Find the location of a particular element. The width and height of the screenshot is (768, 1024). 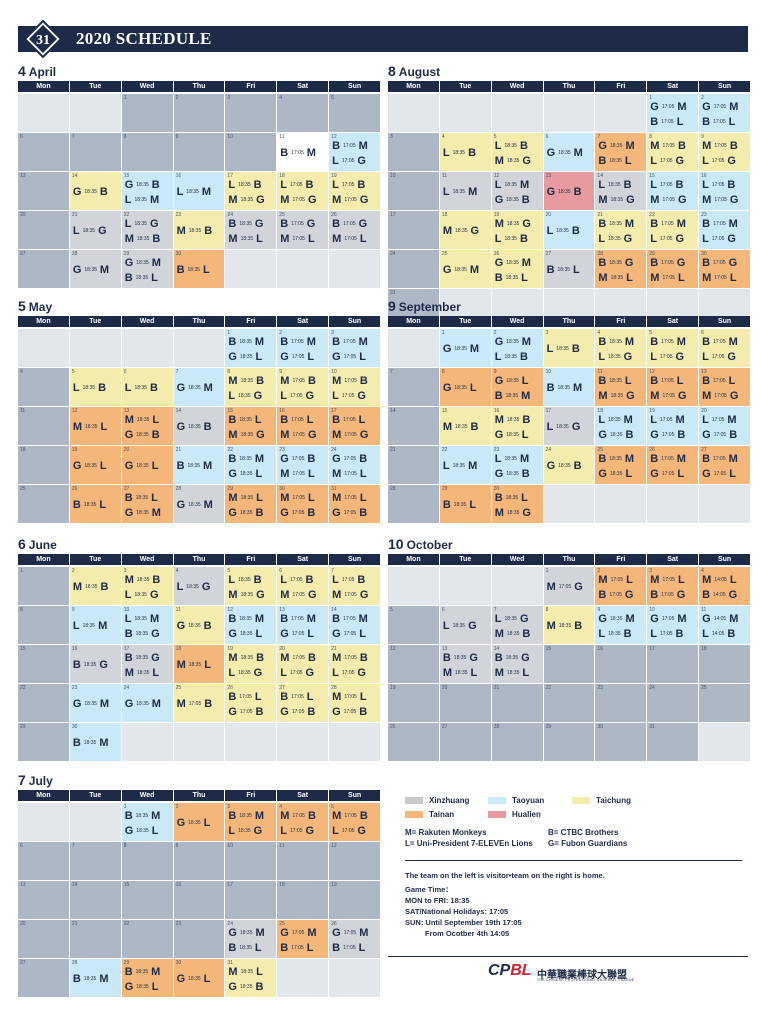

day-cell: 15 L 17:05 B M 17:05 G is located at coordinates (673, 191).